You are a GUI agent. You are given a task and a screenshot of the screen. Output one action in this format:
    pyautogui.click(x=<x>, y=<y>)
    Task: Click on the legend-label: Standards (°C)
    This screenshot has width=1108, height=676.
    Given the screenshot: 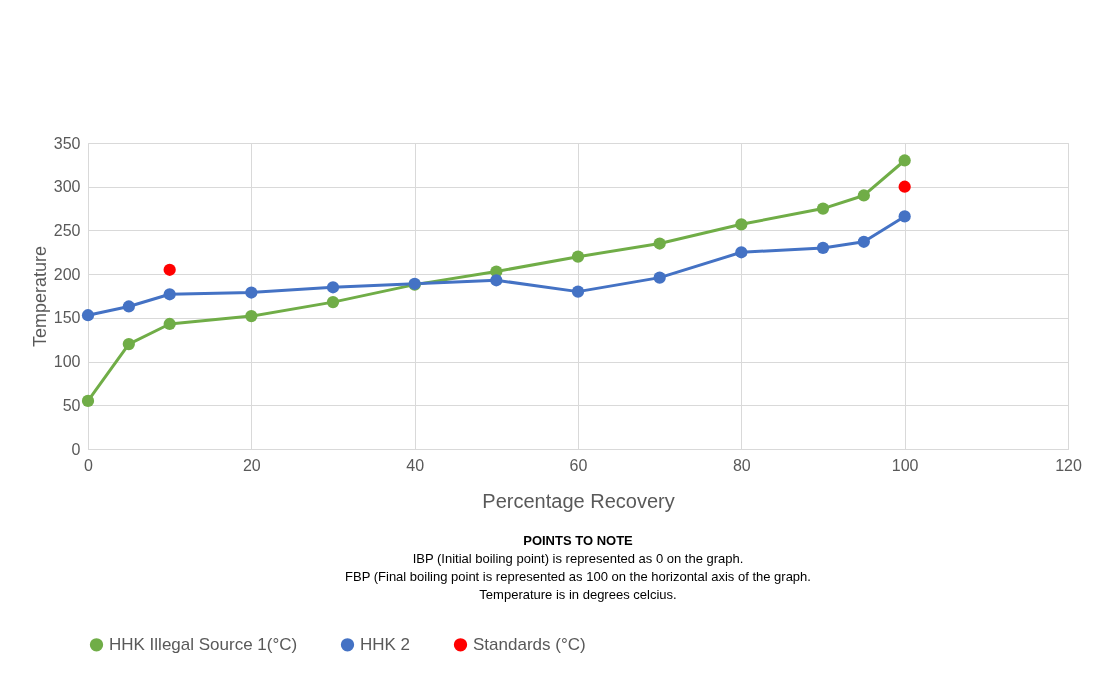 What is the action you would take?
    pyautogui.click(x=529, y=644)
    